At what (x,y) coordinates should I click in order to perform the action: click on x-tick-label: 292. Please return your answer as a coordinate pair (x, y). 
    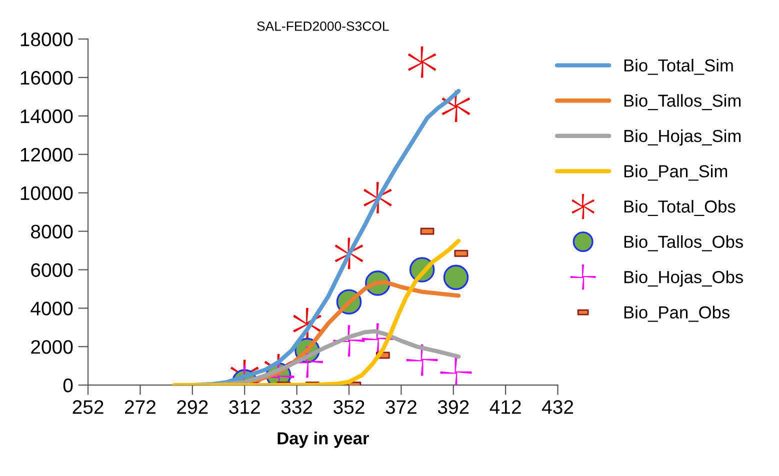
    Looking at the image, I should click on (192, 407).